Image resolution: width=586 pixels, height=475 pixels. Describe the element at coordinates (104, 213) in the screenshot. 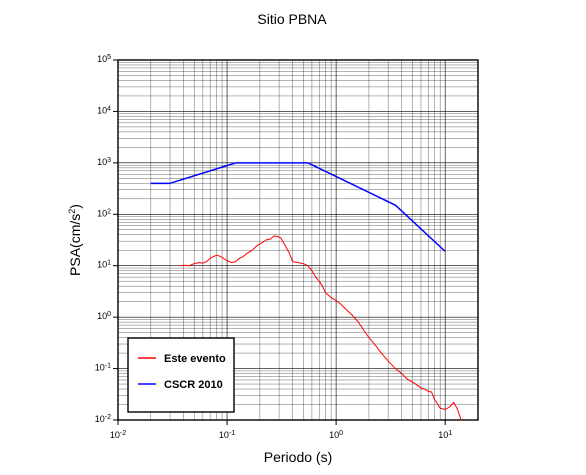

I see `y-tick-label: 10²` at that location.